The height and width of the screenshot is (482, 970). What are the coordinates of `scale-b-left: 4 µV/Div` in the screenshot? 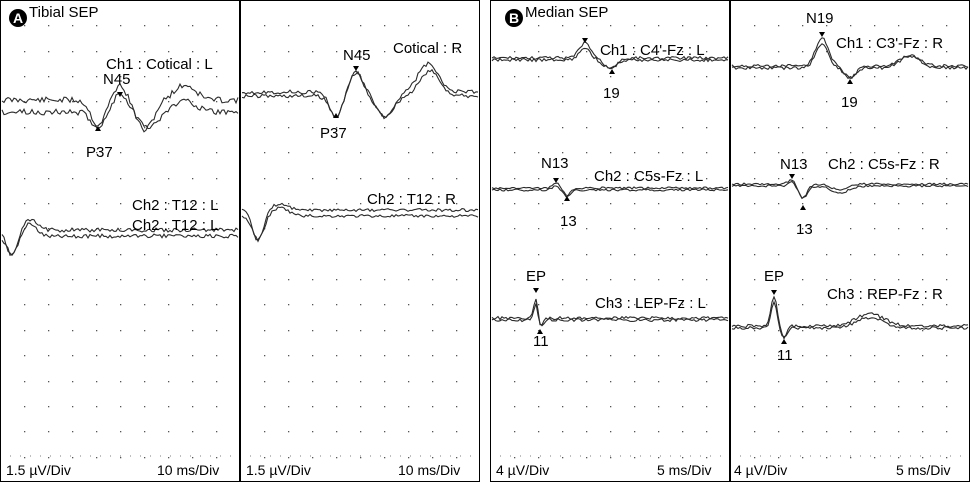 It's located at (523, 470).